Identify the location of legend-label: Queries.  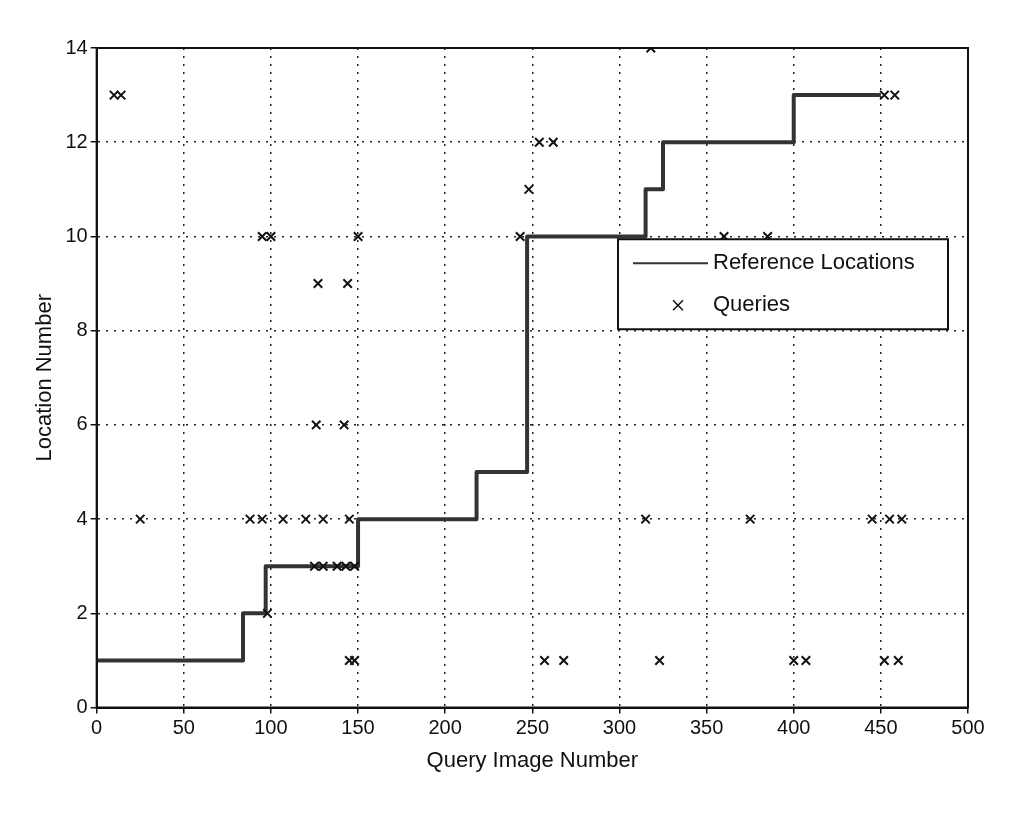
(752, 304).